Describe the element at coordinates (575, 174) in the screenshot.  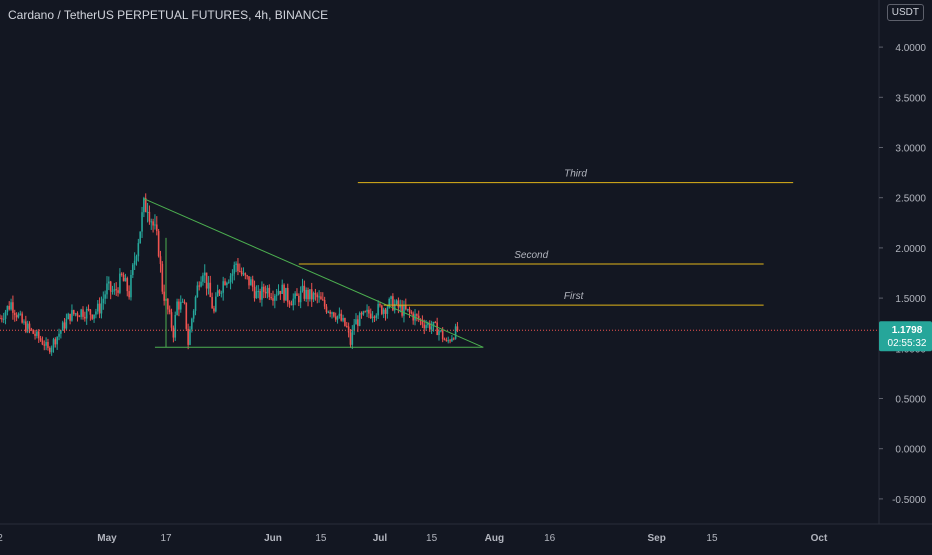
I see `target-line-label: Third` at that location.